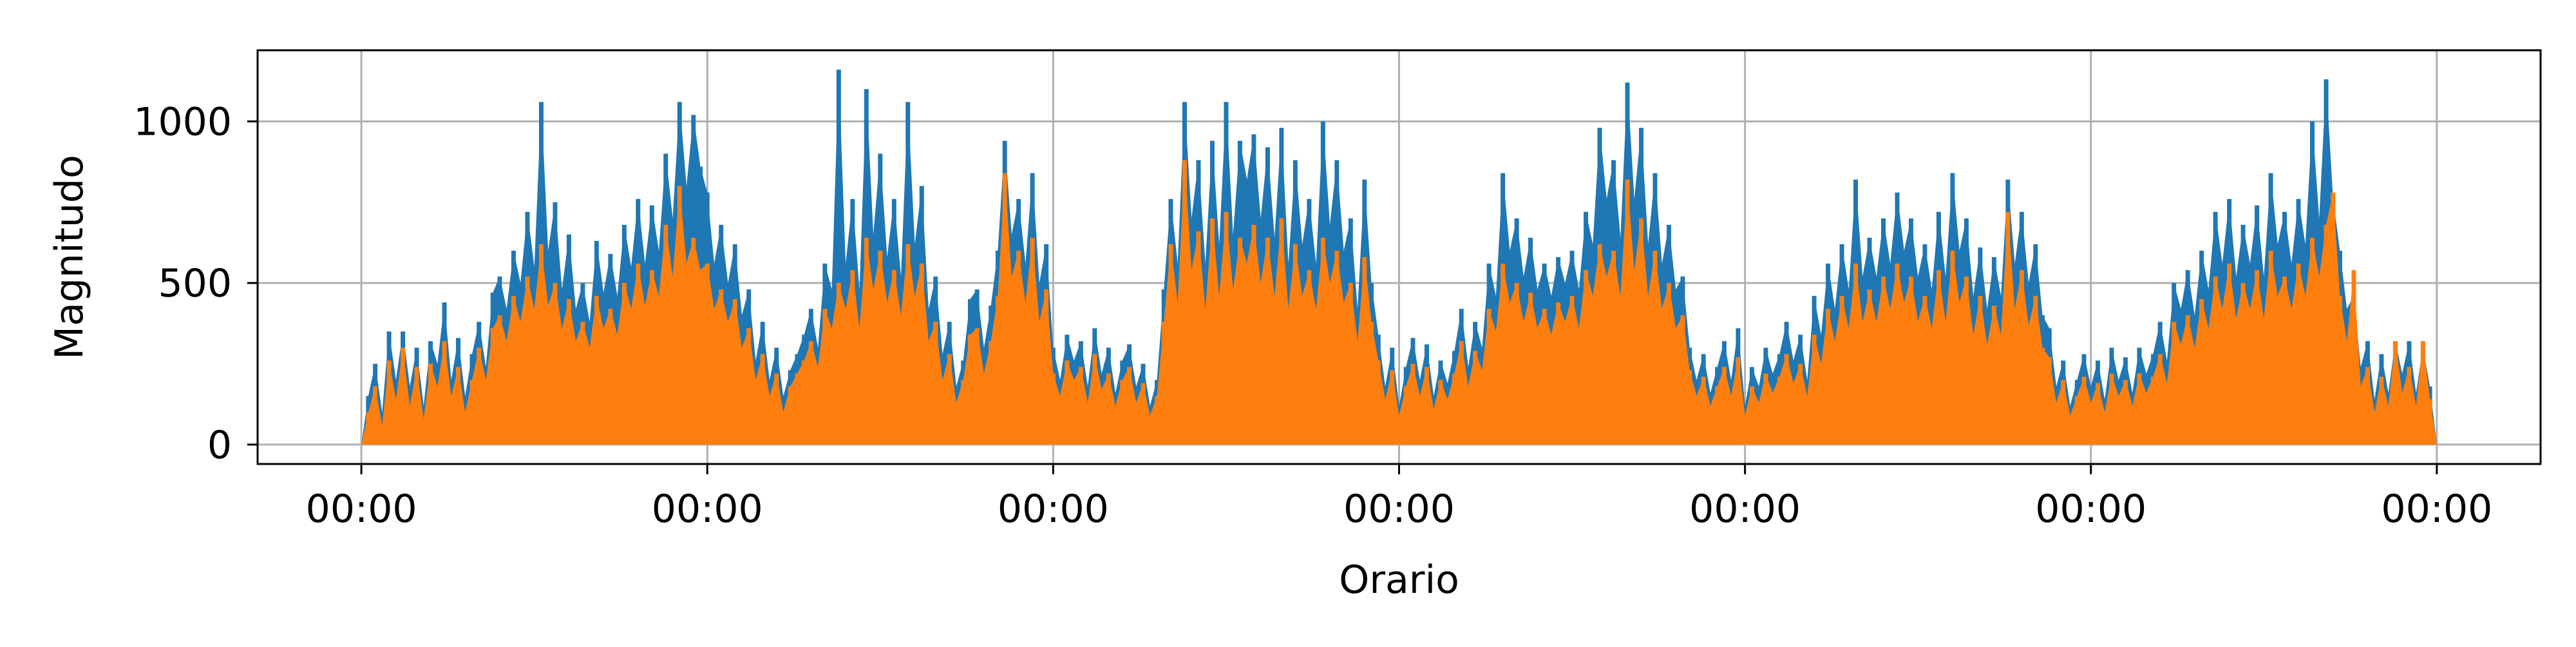  What do you see at coordinates (195, 283) in the screenshot?
I see `y-tick-label: 500` at bounding box center [195, 283].